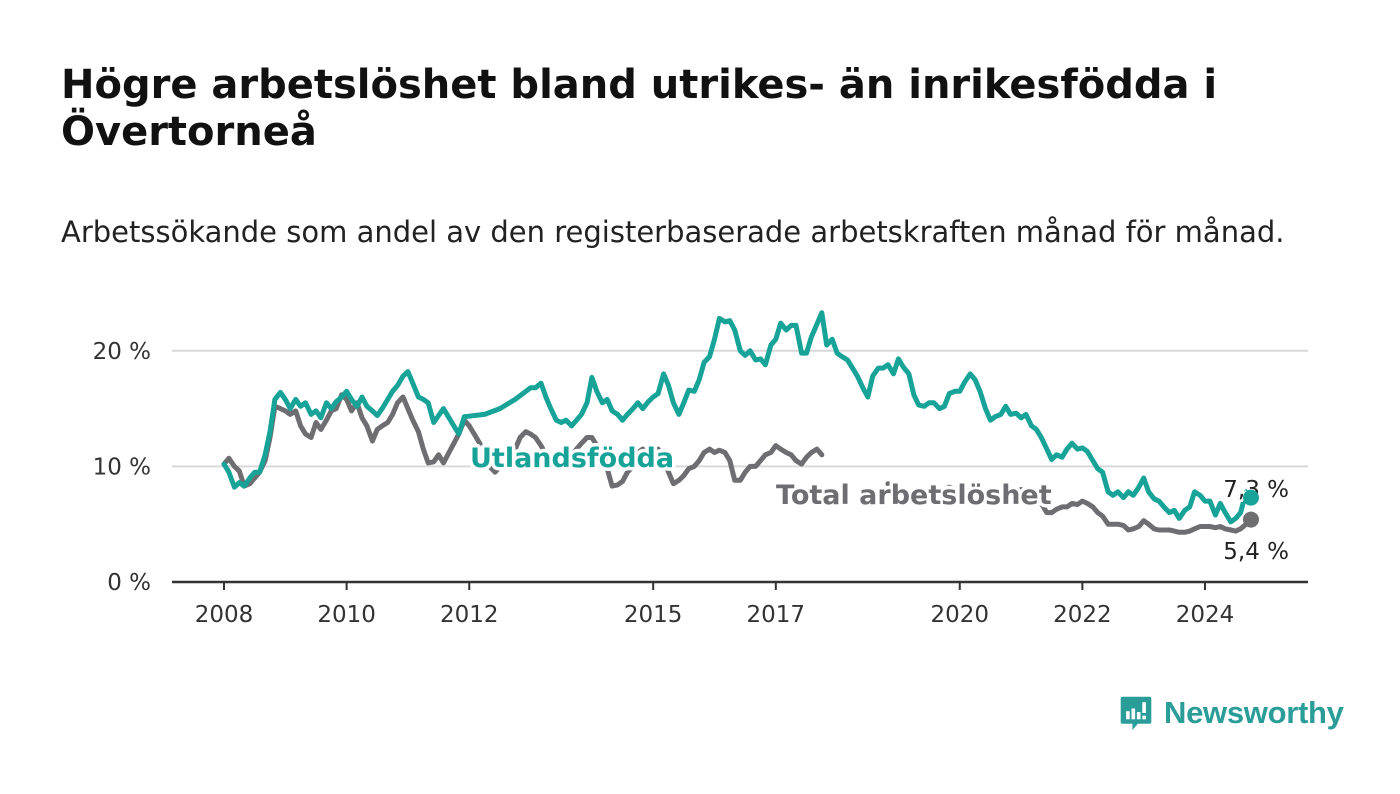  What do you see at coordinates (1205, 615) in the screenshot?
I see `x-tick-label: 2024` at bounding box center [1205, 615].